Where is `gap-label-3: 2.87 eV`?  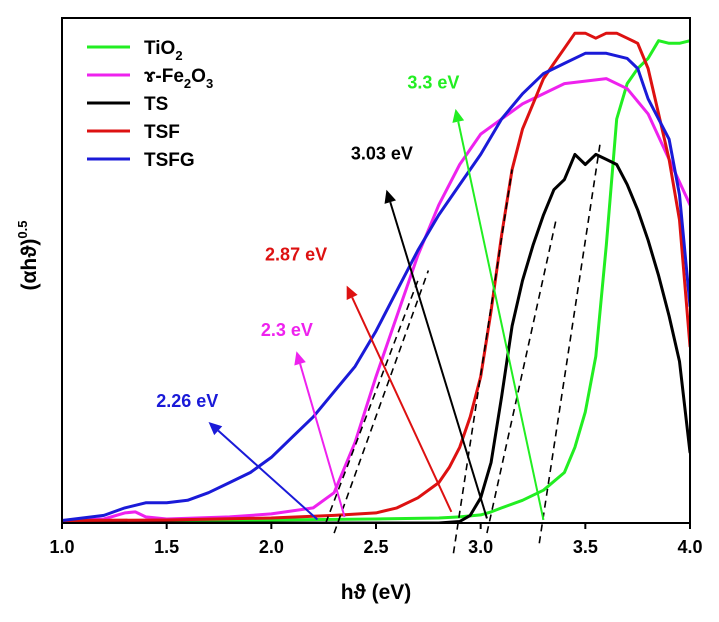
gap-label-3: 2.87 eV is located at coordinates (296, 254).